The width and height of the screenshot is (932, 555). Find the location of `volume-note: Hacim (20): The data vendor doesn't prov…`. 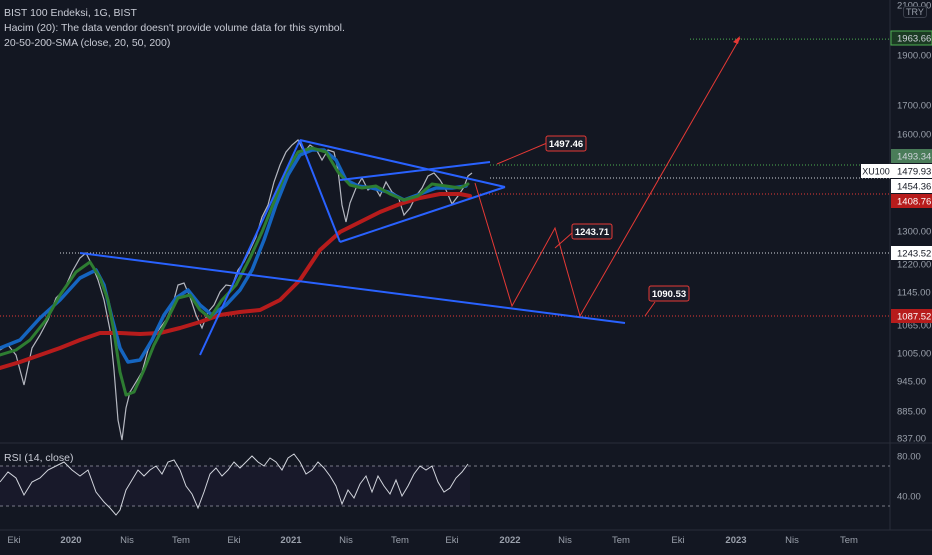

volume-note: Hacim (20): The data vendor doesn't prov… is located at coordinates (174, 28).